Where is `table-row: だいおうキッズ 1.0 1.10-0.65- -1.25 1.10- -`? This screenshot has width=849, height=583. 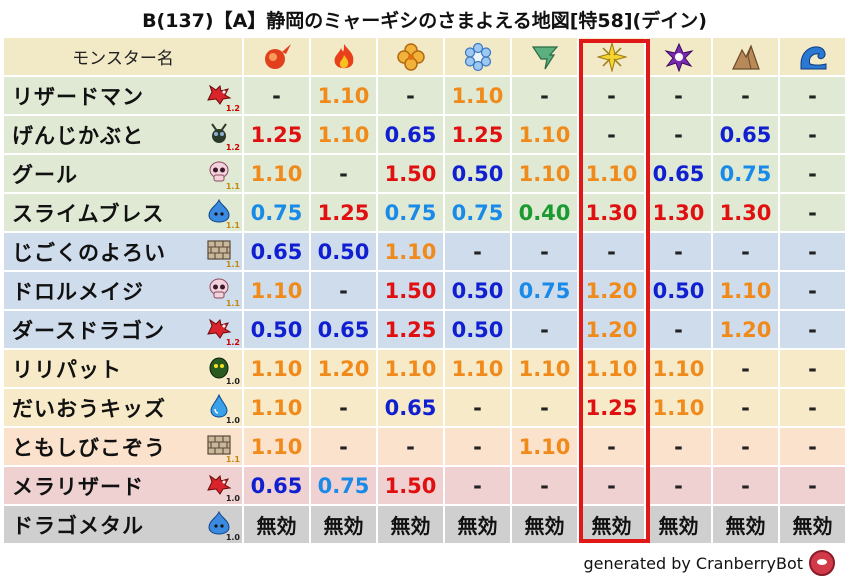 table-row: だいおうキッズ 1.0 1.10-0.65- -1.25 1.10- - is located at coordinates (425, 408).